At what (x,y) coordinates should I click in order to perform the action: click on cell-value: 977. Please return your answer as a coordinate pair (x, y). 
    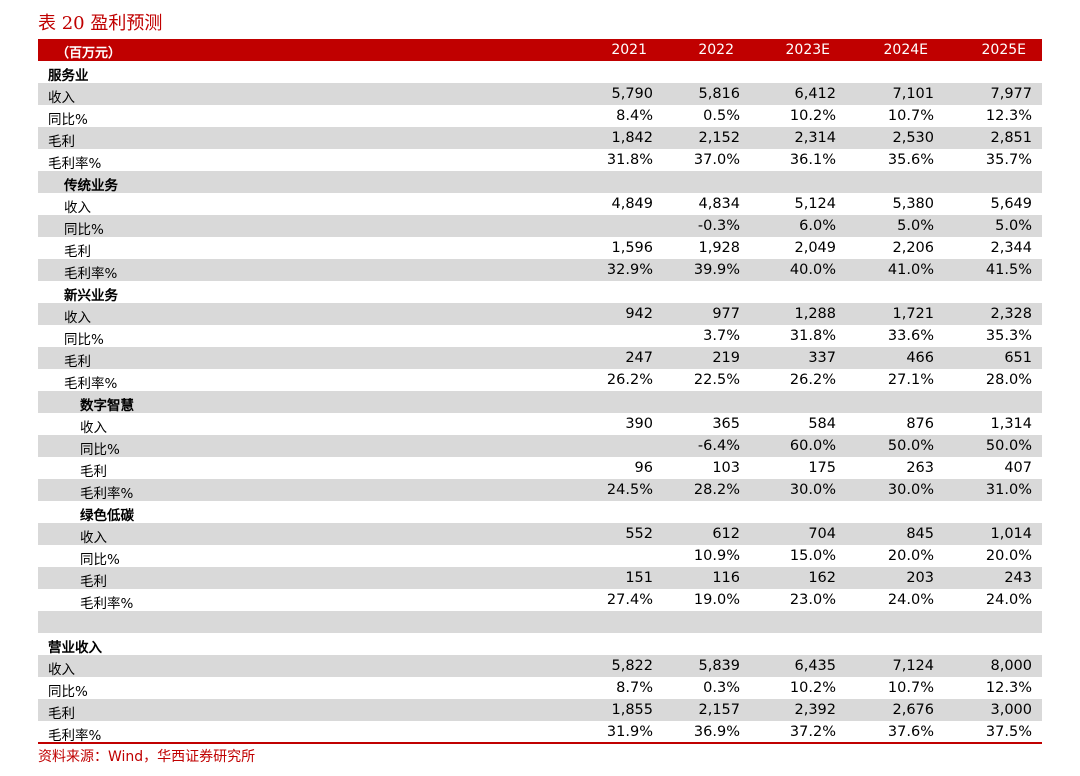
    Looking at the image, I should click on (726, 314).